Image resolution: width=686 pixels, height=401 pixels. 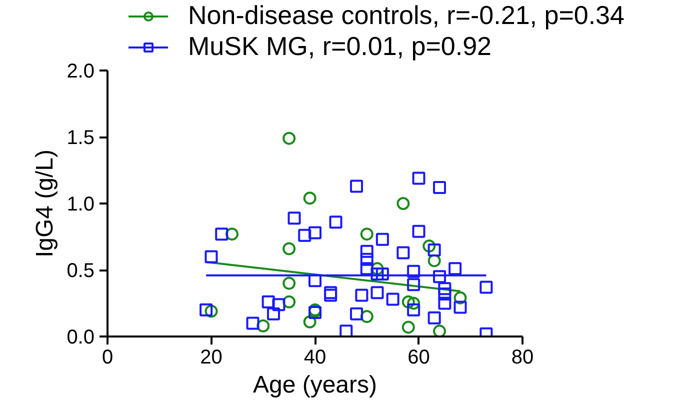 I want to click on y-tick-label: 0.5, so click(x=80, y=271).